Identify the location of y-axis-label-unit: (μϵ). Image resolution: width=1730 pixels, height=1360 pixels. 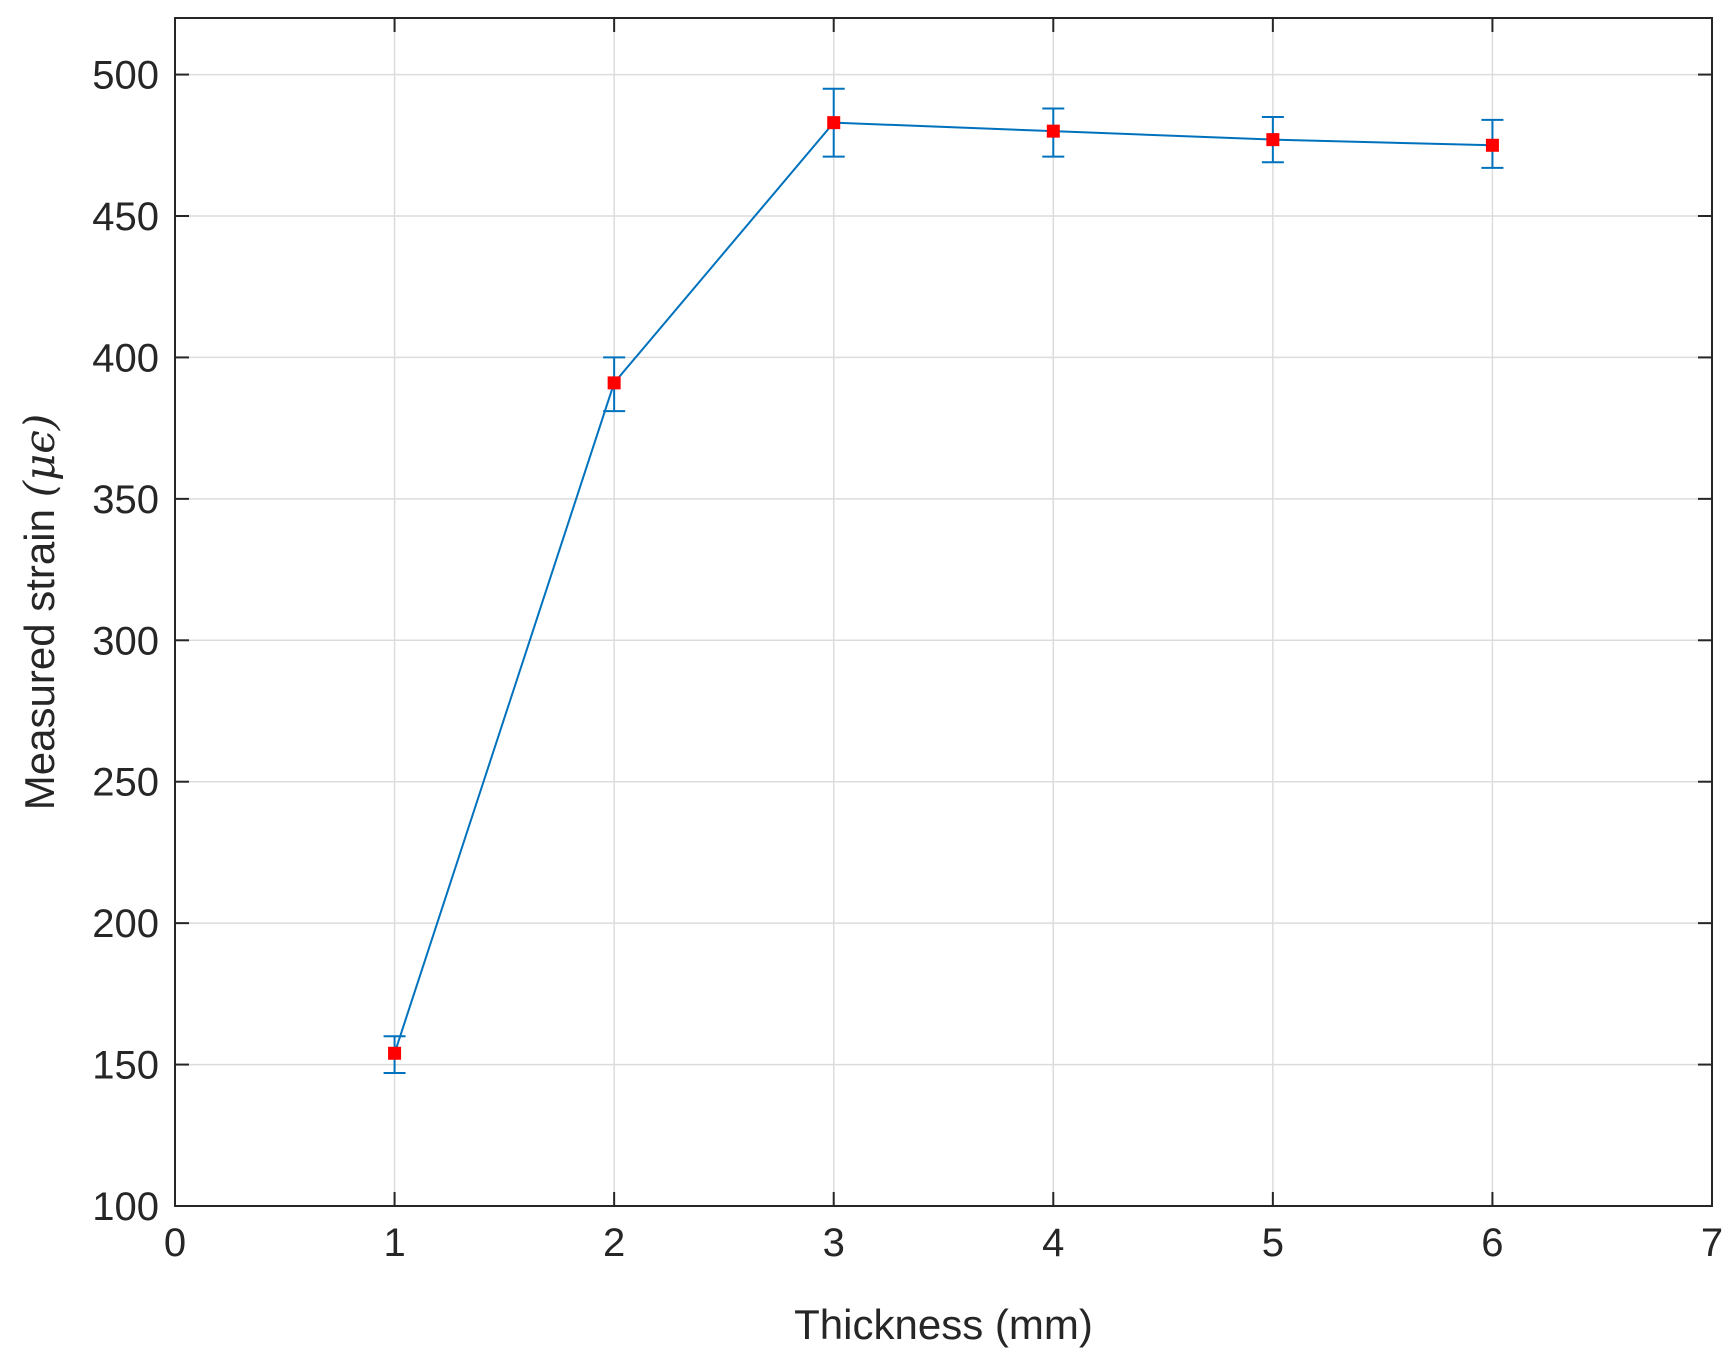
(39, 456).